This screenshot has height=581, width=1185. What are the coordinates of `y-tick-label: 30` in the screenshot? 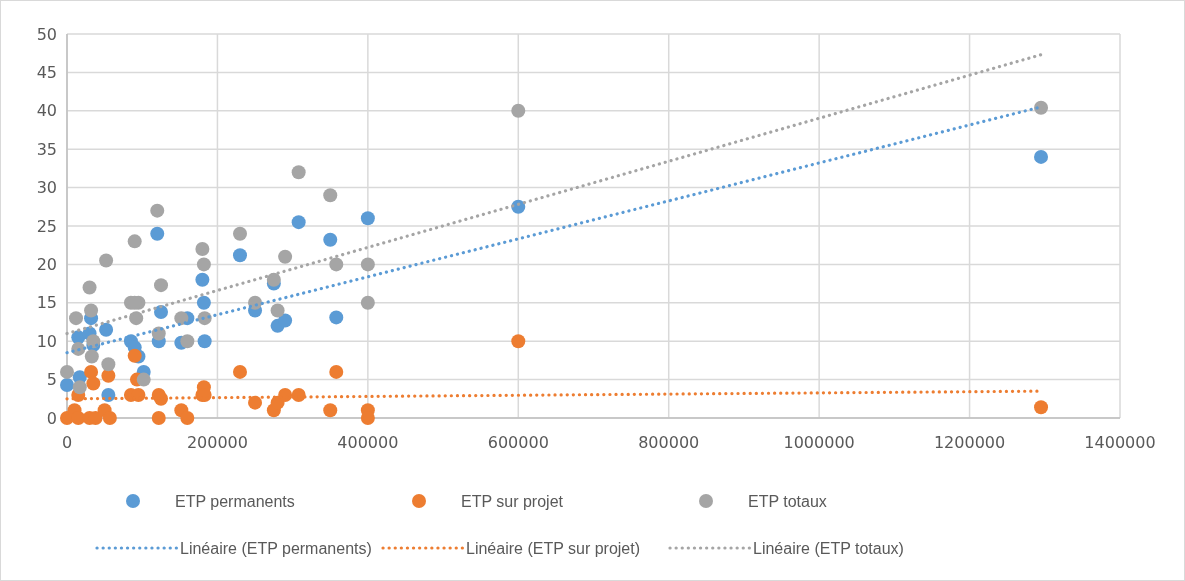 It's located at (46, 188).